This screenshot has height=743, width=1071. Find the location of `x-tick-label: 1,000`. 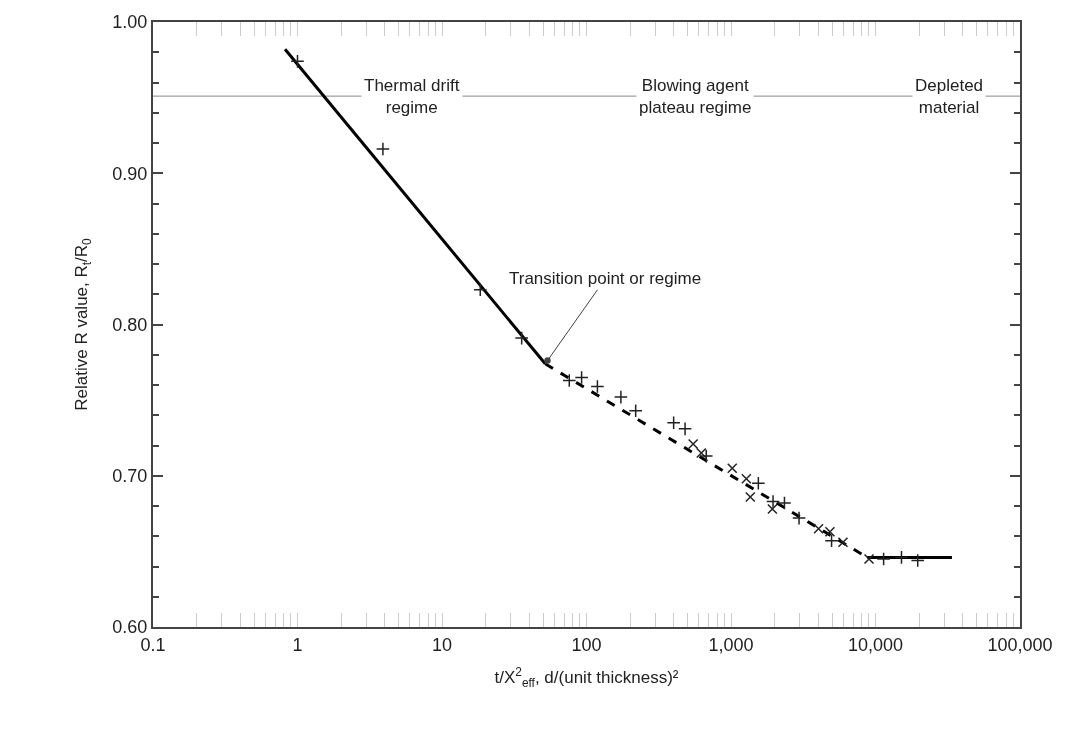

x-tick-label: 1,000 is located at coordinates (731, 644).